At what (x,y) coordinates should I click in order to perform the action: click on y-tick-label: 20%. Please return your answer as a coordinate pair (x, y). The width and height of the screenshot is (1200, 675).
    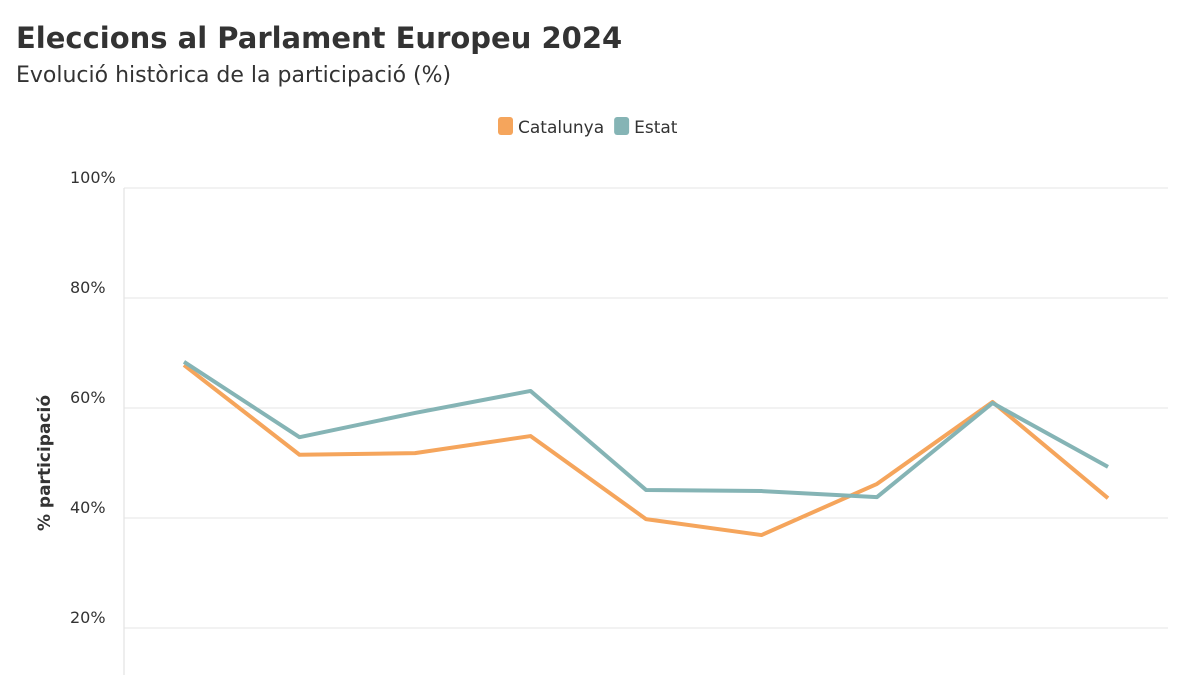
    Looking at the image, I should click on (88, 617).